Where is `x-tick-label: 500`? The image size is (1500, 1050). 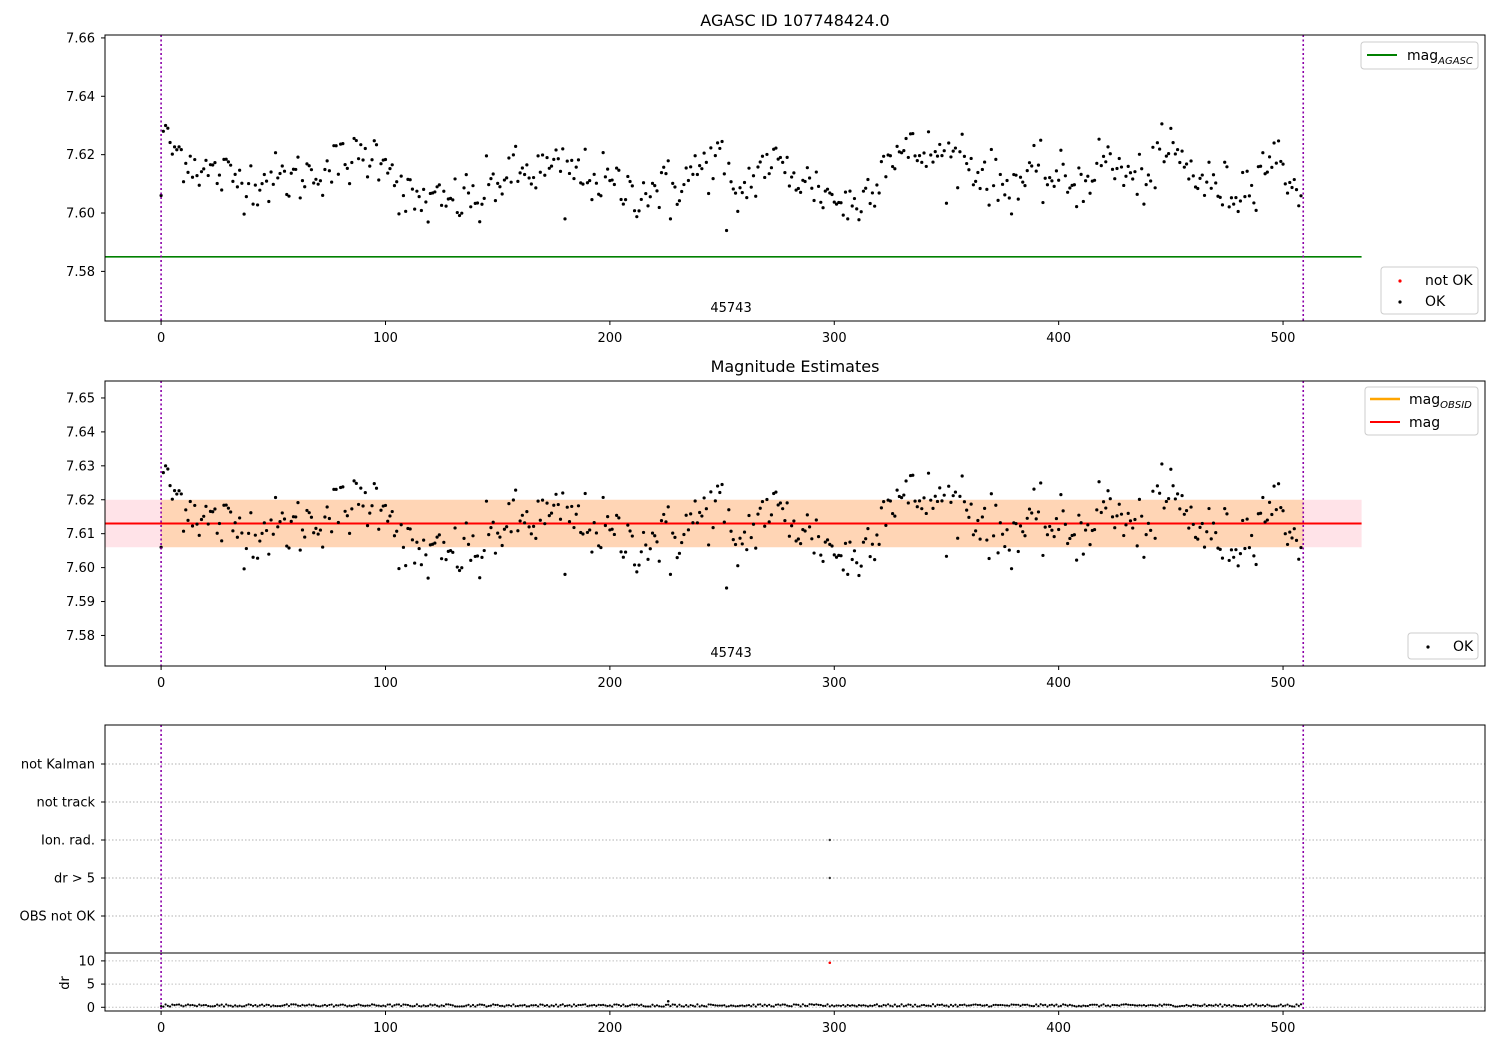 x-tick-label: 500 is located at coordinates (1283, 1028).